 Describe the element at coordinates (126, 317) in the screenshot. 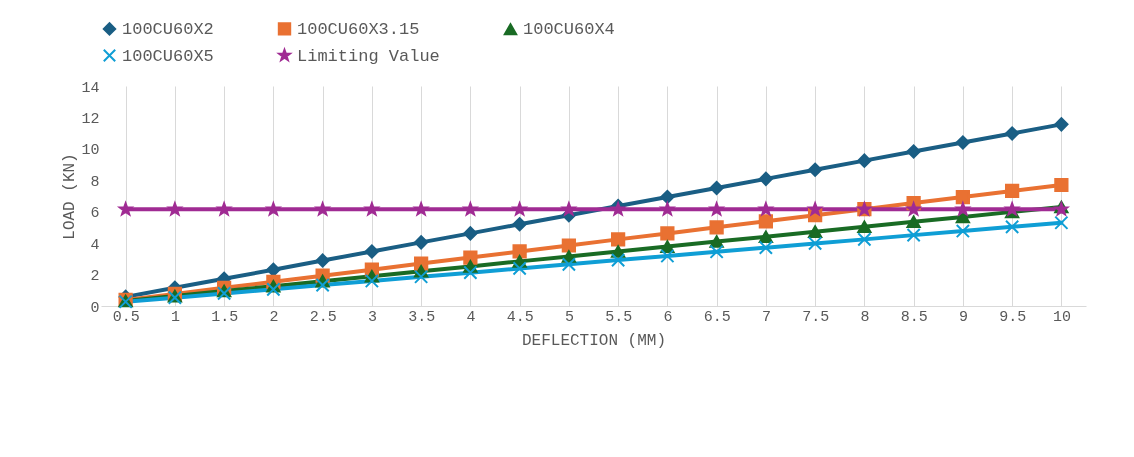

I see `x-tick-label: 0.5` at that location.